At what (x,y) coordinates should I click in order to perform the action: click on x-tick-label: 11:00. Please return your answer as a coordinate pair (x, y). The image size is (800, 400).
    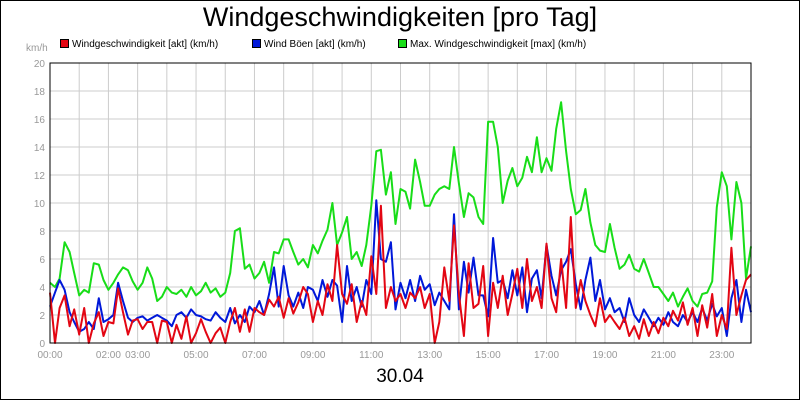
    Looking at the image, I should click on (371, 355).